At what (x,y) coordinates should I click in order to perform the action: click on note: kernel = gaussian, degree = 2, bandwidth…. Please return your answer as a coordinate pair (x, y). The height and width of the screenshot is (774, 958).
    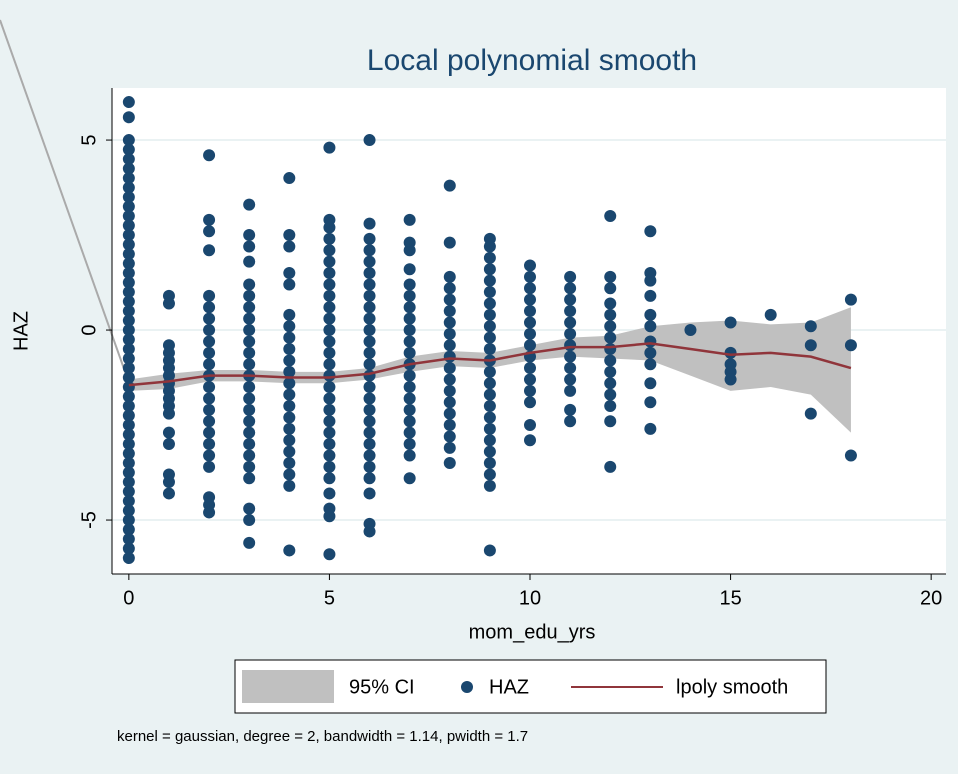
    Looking at the image, I should click on (322, 736).